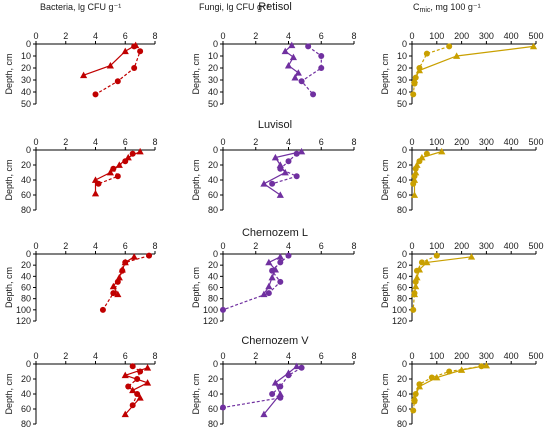 Image resolution: width=550 pixels, height=433 pixels. What do you see at coordinates (23, 321) in the screenshot?
I see `y-tick-label: 120` at bounding box center [23, 321].